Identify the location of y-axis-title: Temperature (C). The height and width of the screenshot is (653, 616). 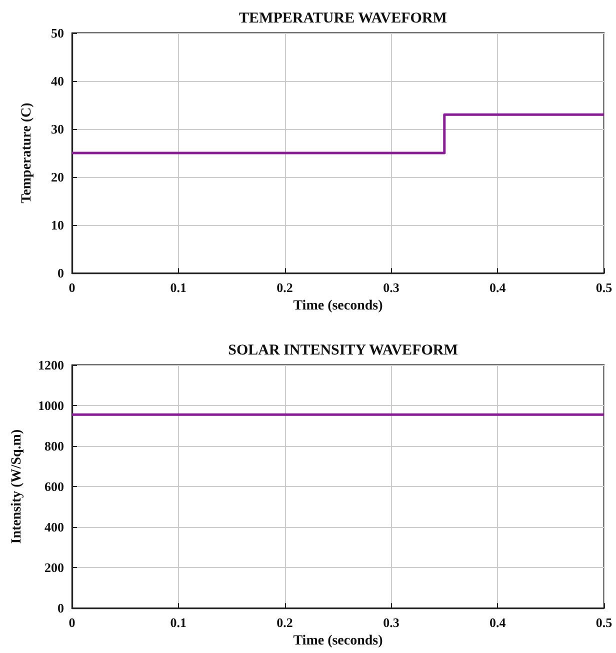
(27, 153).